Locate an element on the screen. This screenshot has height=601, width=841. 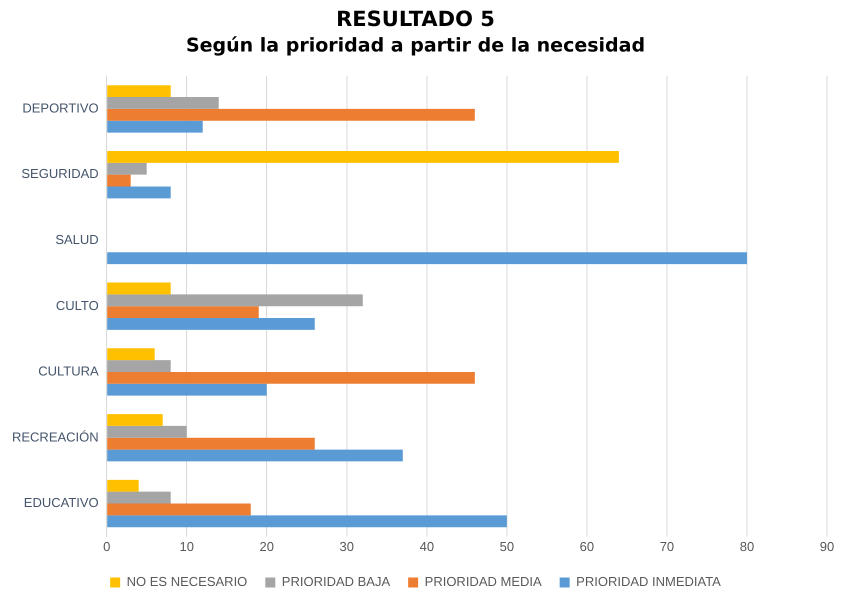
chart-subtitle: Según la prioridad a partir de la necesidad is located at coordinates (416, 45).